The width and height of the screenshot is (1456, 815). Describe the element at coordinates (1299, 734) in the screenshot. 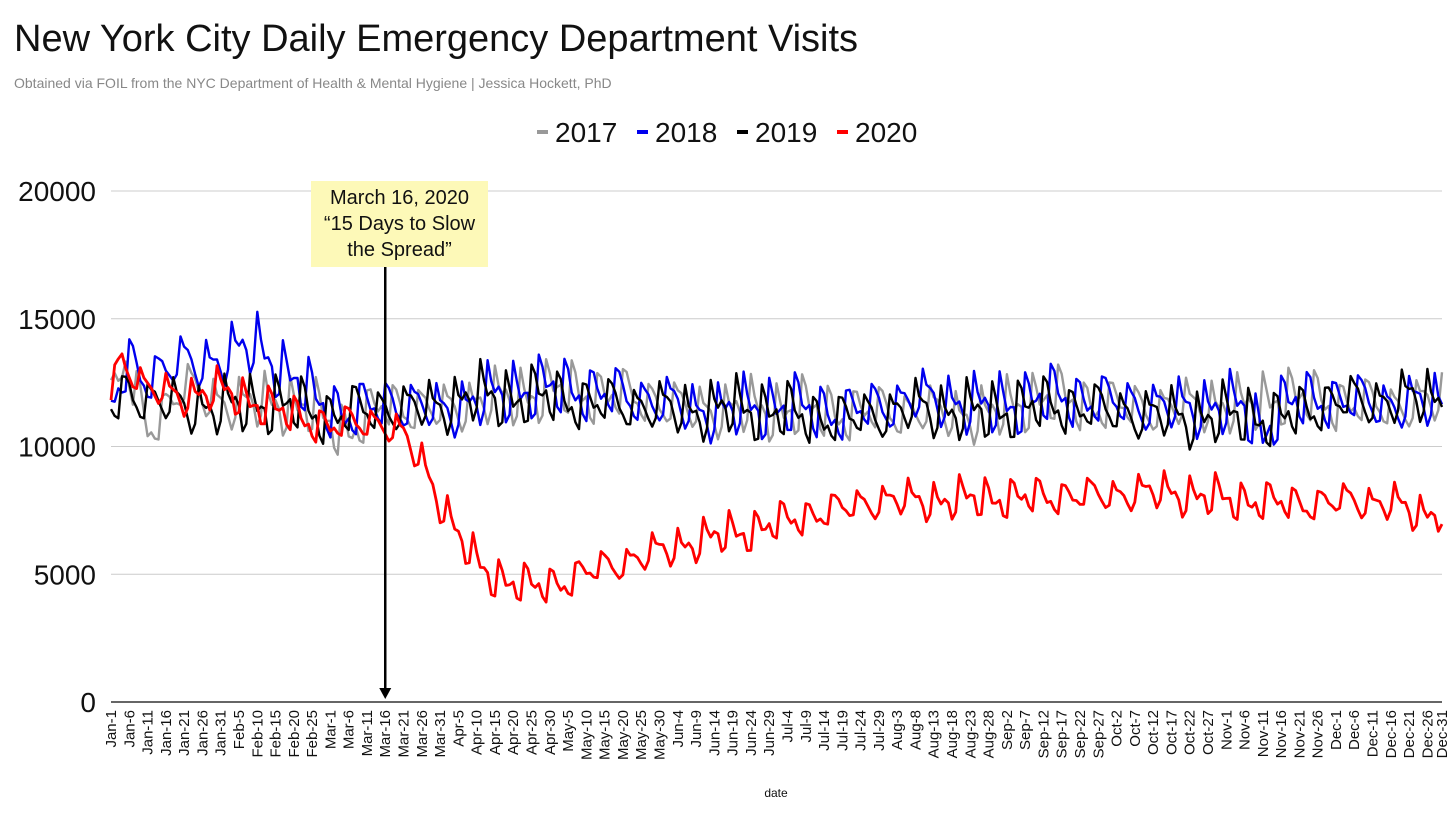

I see `x-tick-label: Nov-21` at that location.